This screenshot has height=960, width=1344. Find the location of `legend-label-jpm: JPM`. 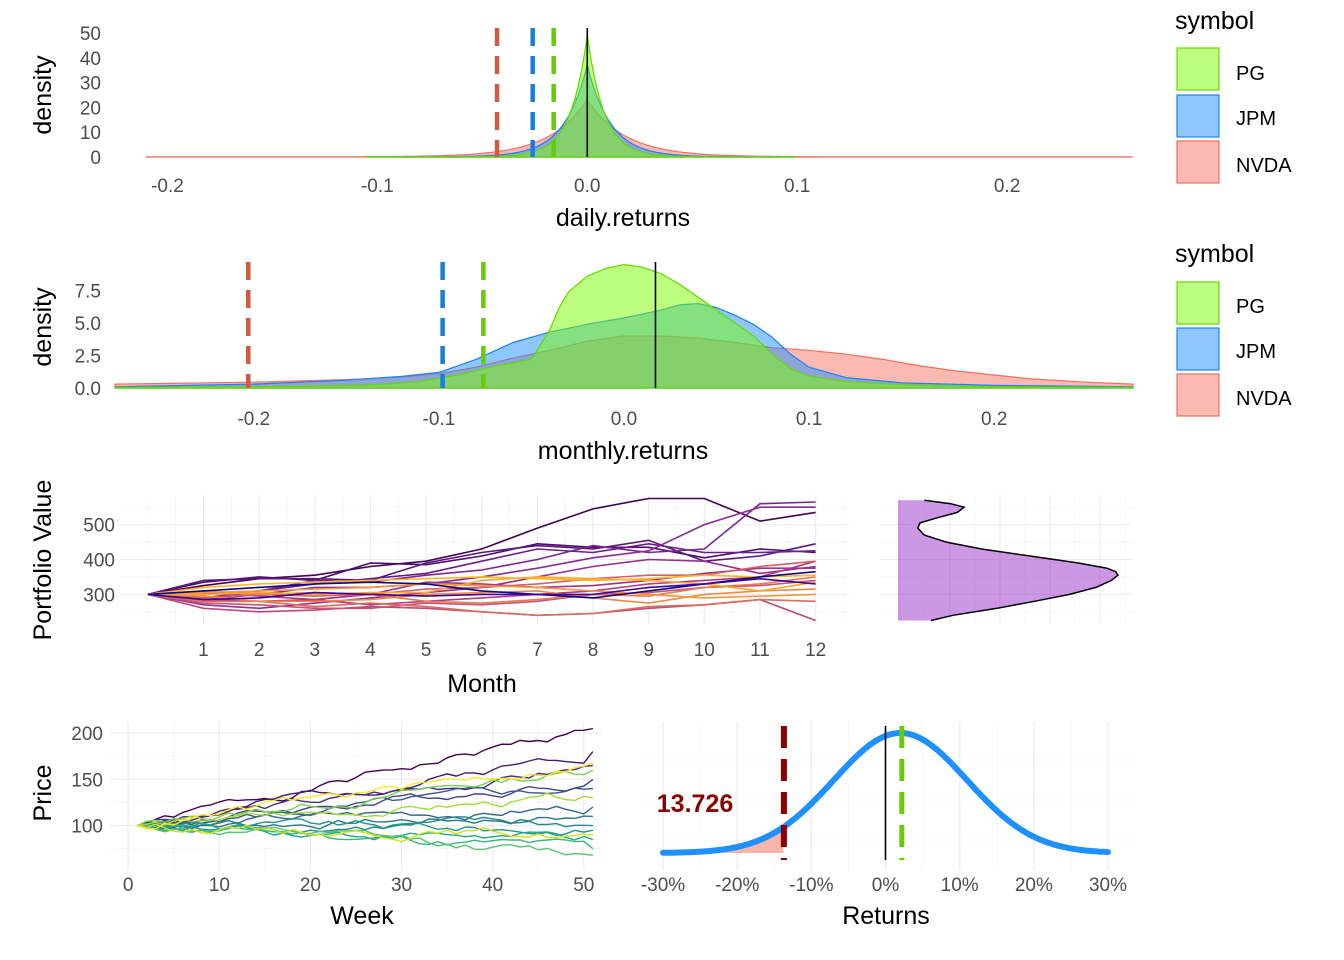

legend-label-jpm: JPM is located at coordinates (1256, 352).